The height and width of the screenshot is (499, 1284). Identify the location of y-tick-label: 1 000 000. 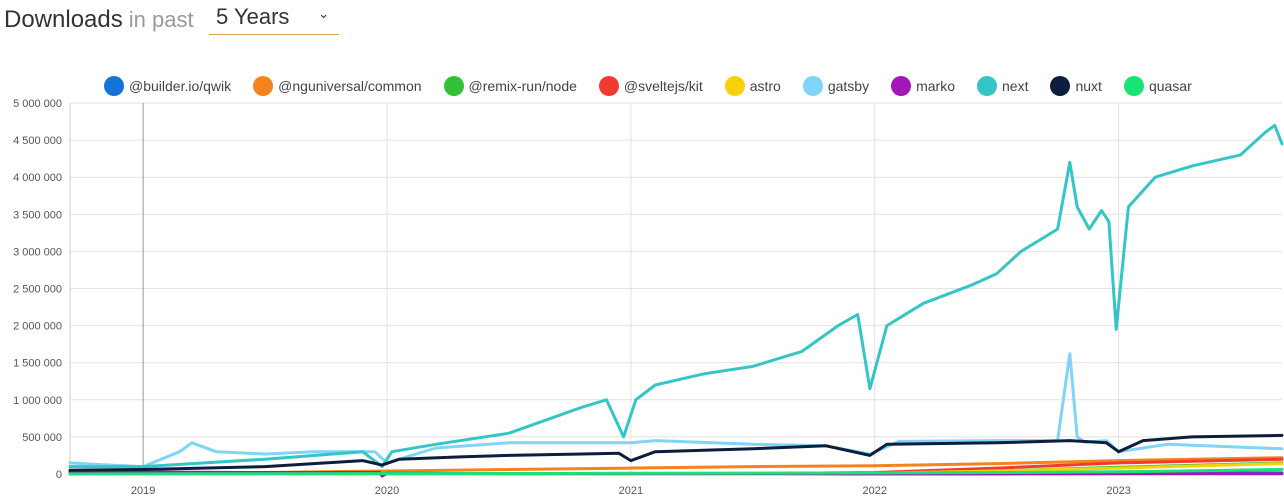
(37, 401).